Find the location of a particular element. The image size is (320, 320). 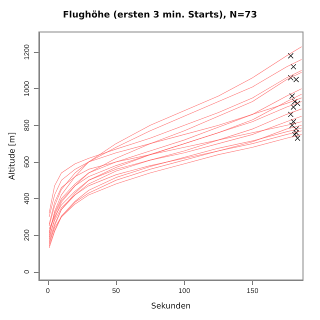

x-axis-title: Sekunden is located at coordinates (171, 306).